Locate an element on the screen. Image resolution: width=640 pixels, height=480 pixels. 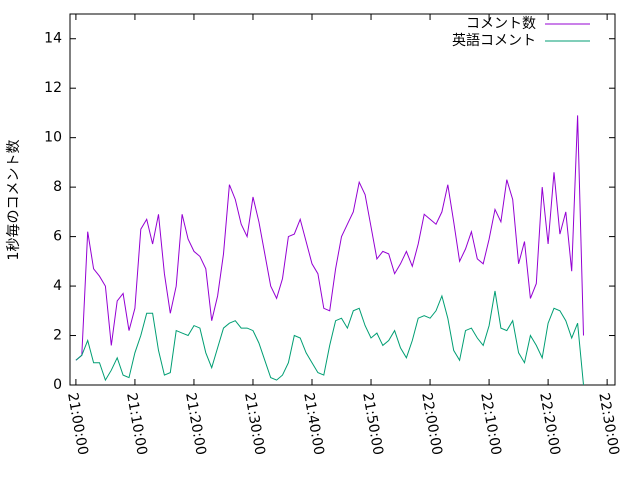
y-axis-label: 1秒毎のコメント数 is located at coordinates (14, 200).